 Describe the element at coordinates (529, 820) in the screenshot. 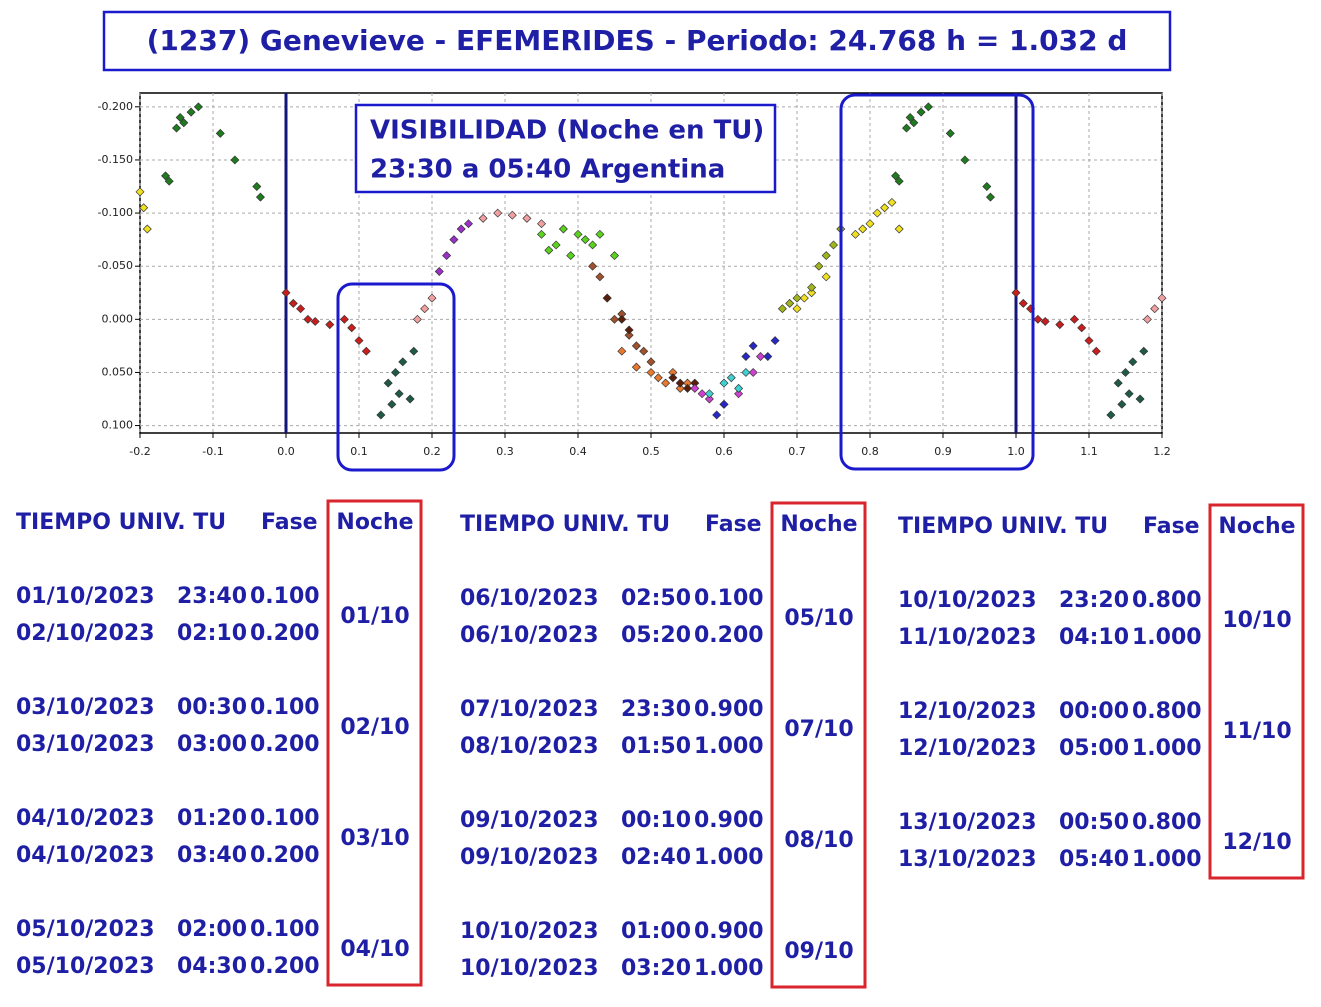

I see `date: 09/10/2023` at that location.